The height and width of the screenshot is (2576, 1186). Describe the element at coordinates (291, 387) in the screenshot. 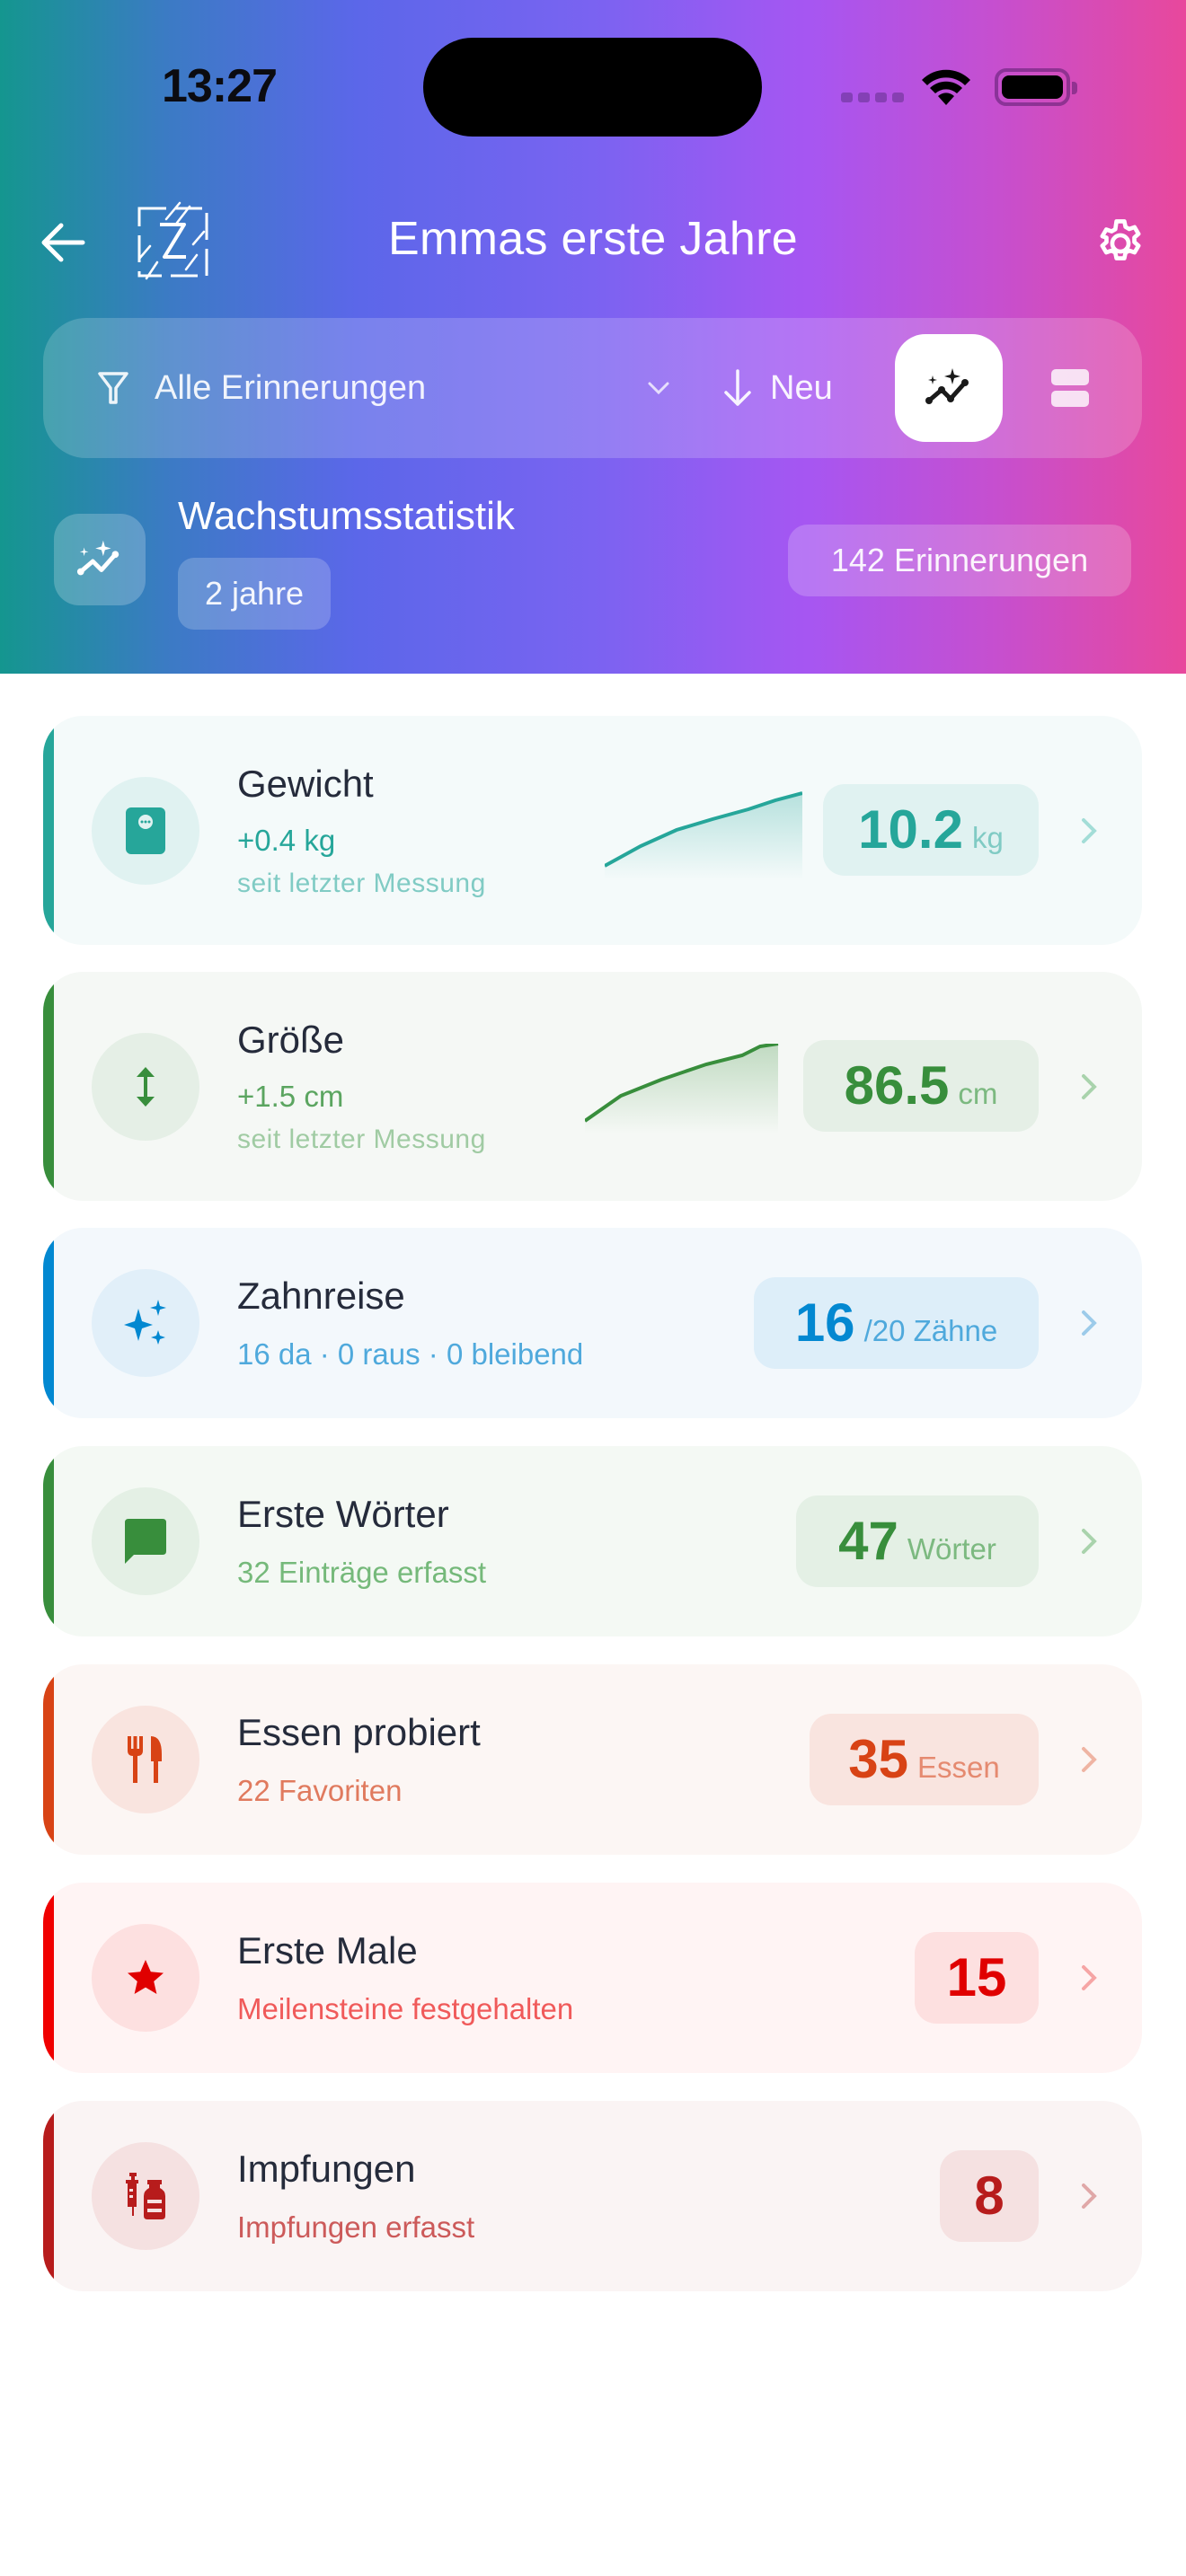

I see `filter-label: Alle Erinnerungen` at that location.